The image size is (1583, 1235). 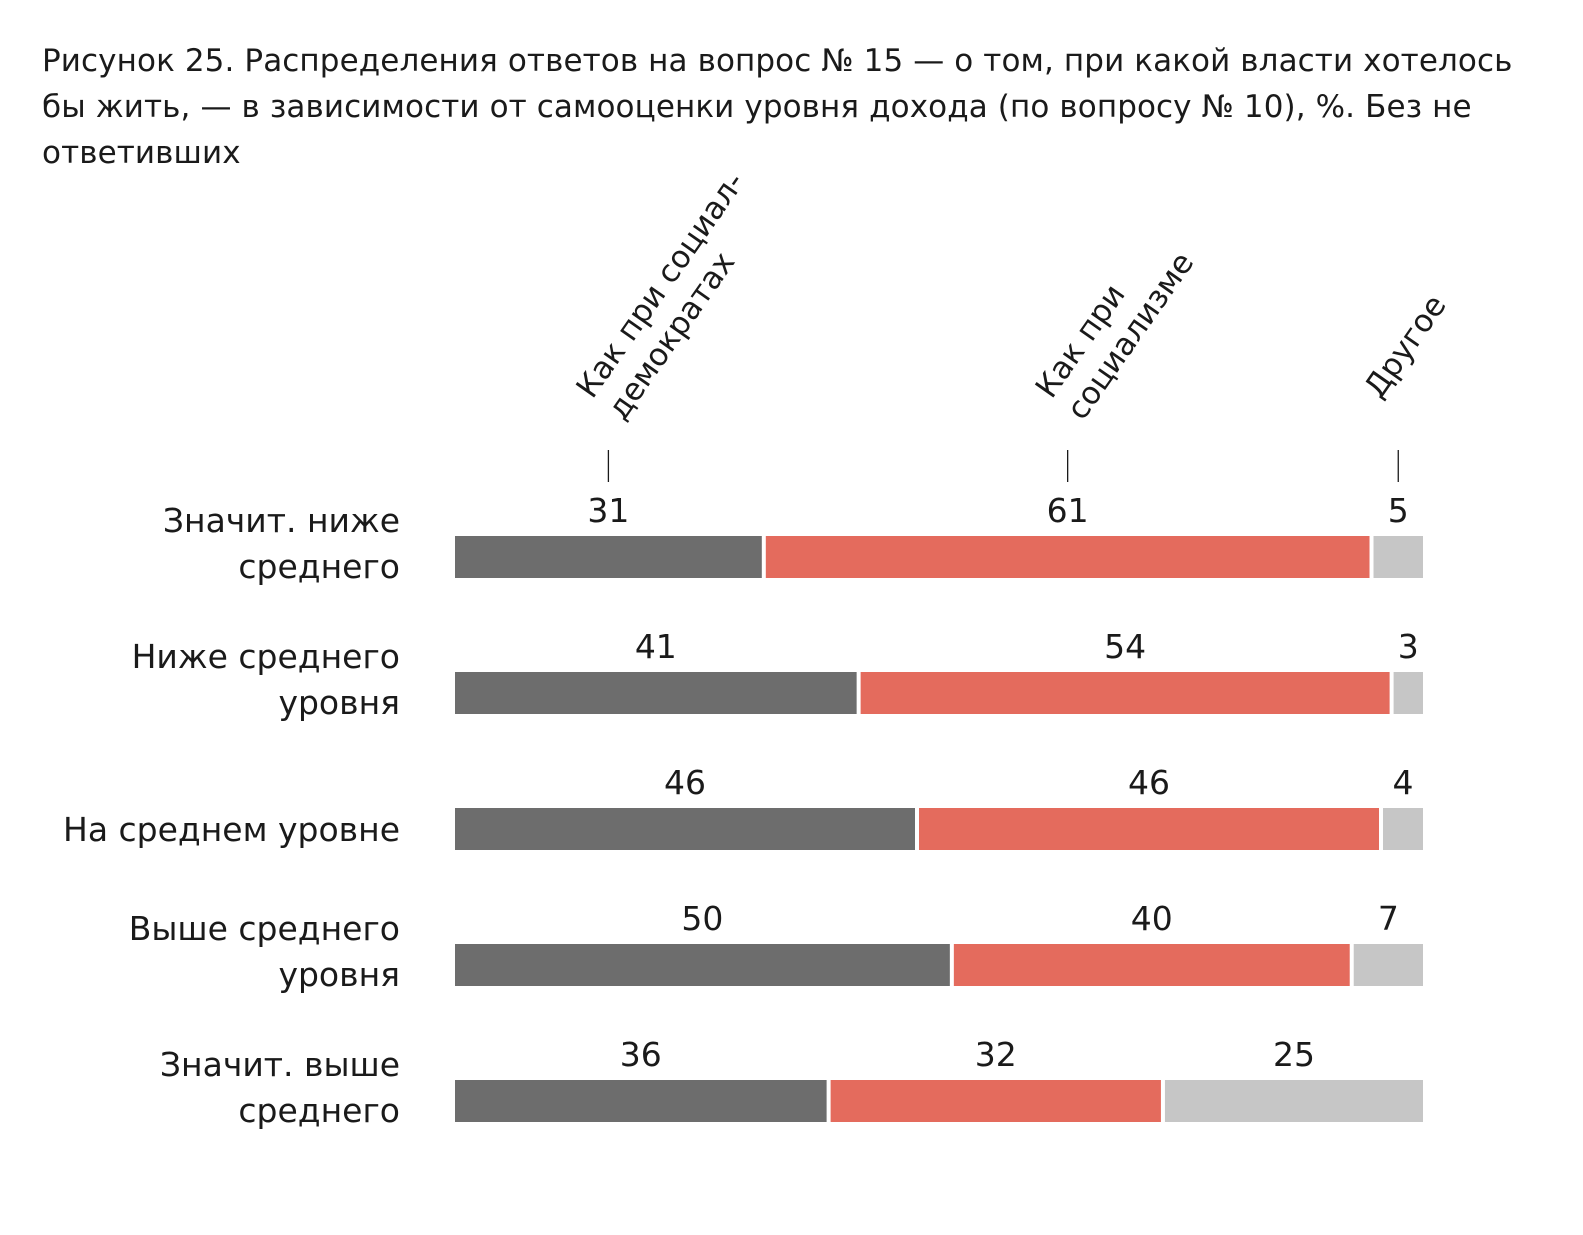 What do you see at coordinates (1068, 510) in the screenshot?
I see `value-label: 61` at bounding box center [1068, 510].